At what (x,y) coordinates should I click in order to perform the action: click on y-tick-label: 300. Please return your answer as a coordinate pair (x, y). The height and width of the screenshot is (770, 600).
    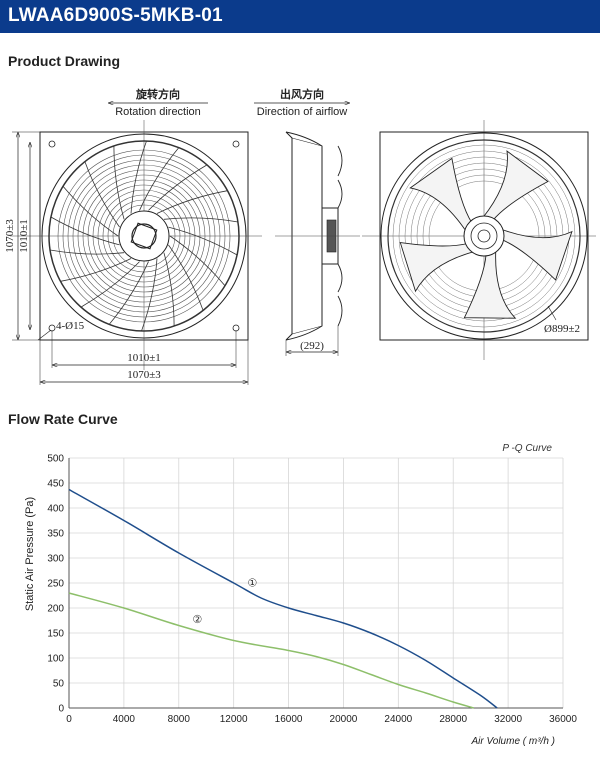
    Looking at the image, I should click on (55, 559).